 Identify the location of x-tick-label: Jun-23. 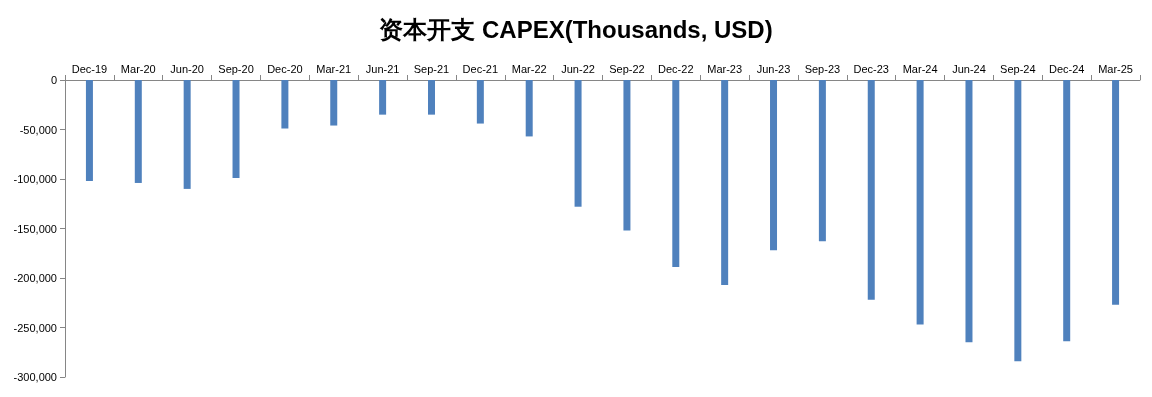
(773, 68).